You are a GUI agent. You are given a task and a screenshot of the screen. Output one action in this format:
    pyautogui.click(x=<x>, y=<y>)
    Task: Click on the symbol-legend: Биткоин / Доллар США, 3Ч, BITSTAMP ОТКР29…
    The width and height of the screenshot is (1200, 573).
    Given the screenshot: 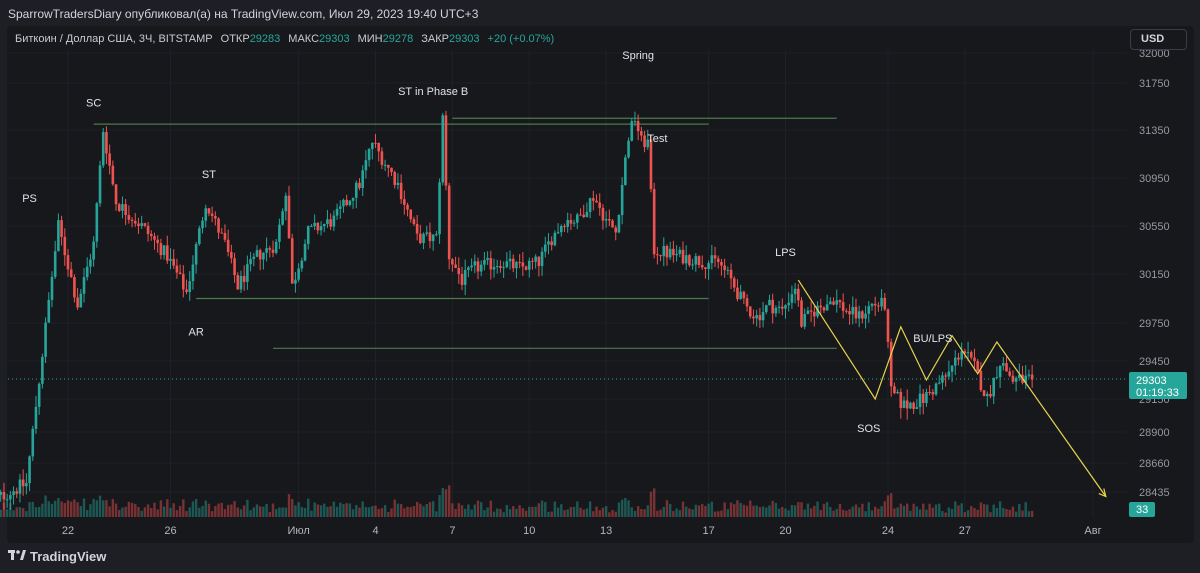 What is the action you would take?
    pyautogui.click(x=284, y=39)
    